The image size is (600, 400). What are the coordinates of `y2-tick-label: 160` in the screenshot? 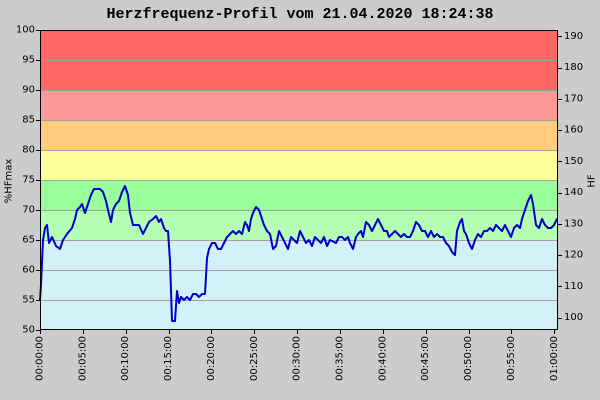 It's located at (573, 130).